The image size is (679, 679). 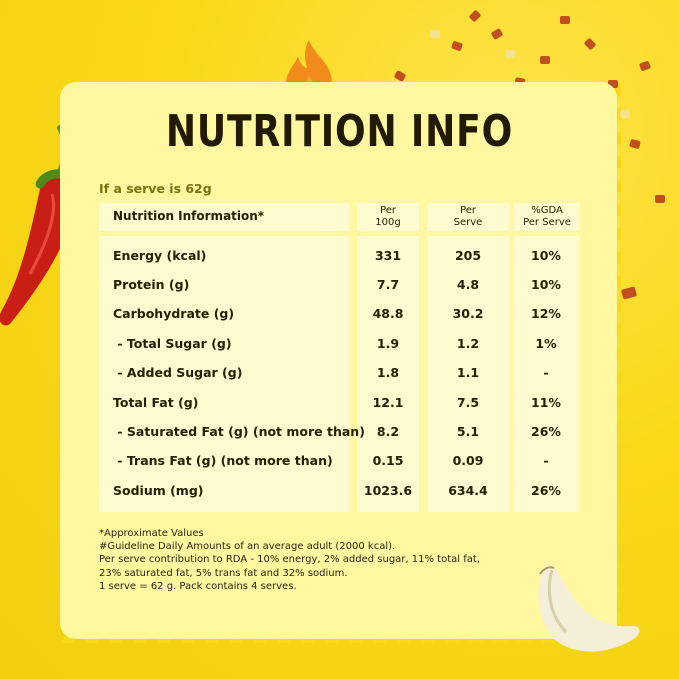 I want to click on row-label: - Added Sugar (g), so click(x=178, y=372).